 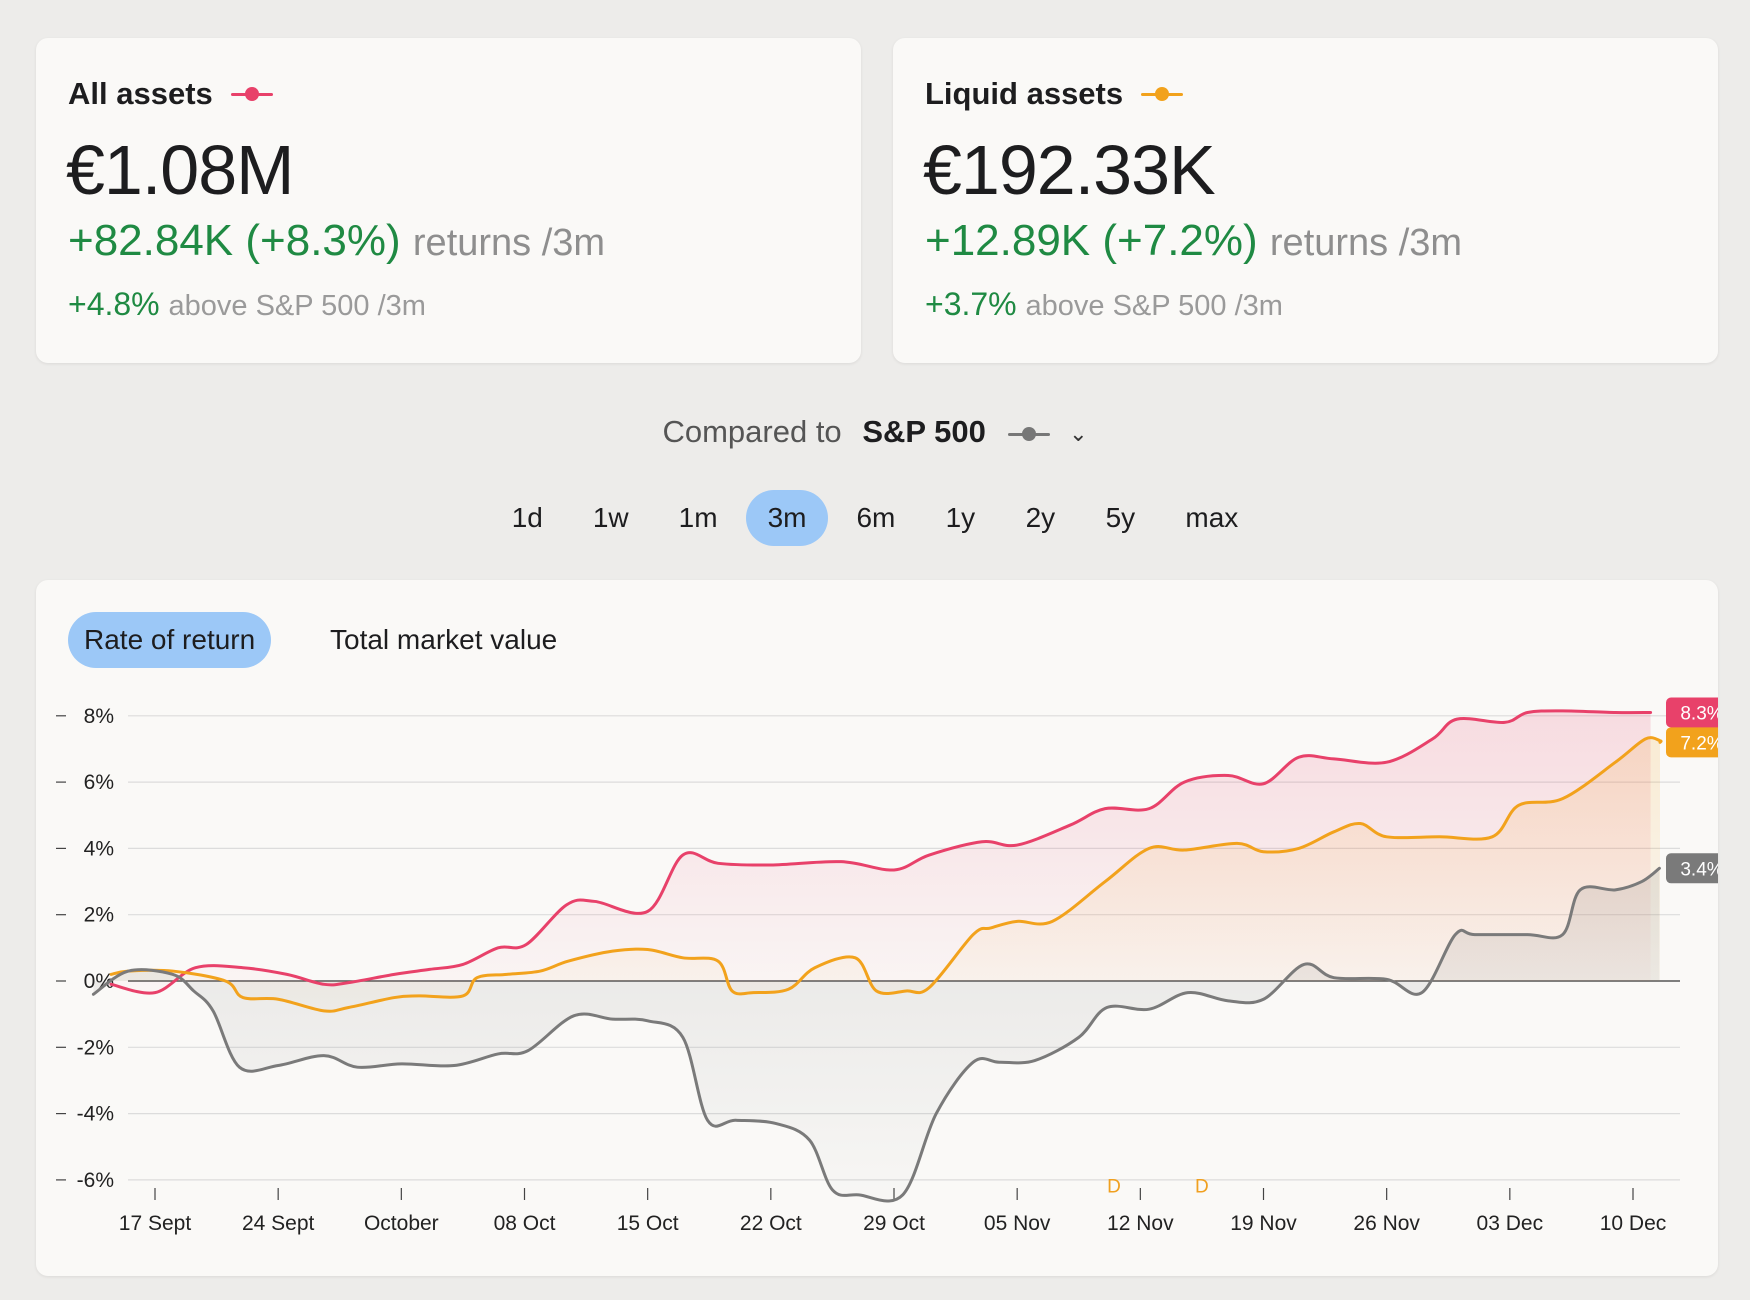 I want to click on benchmark-diff: +3.7%, so click(x=971, y=304).